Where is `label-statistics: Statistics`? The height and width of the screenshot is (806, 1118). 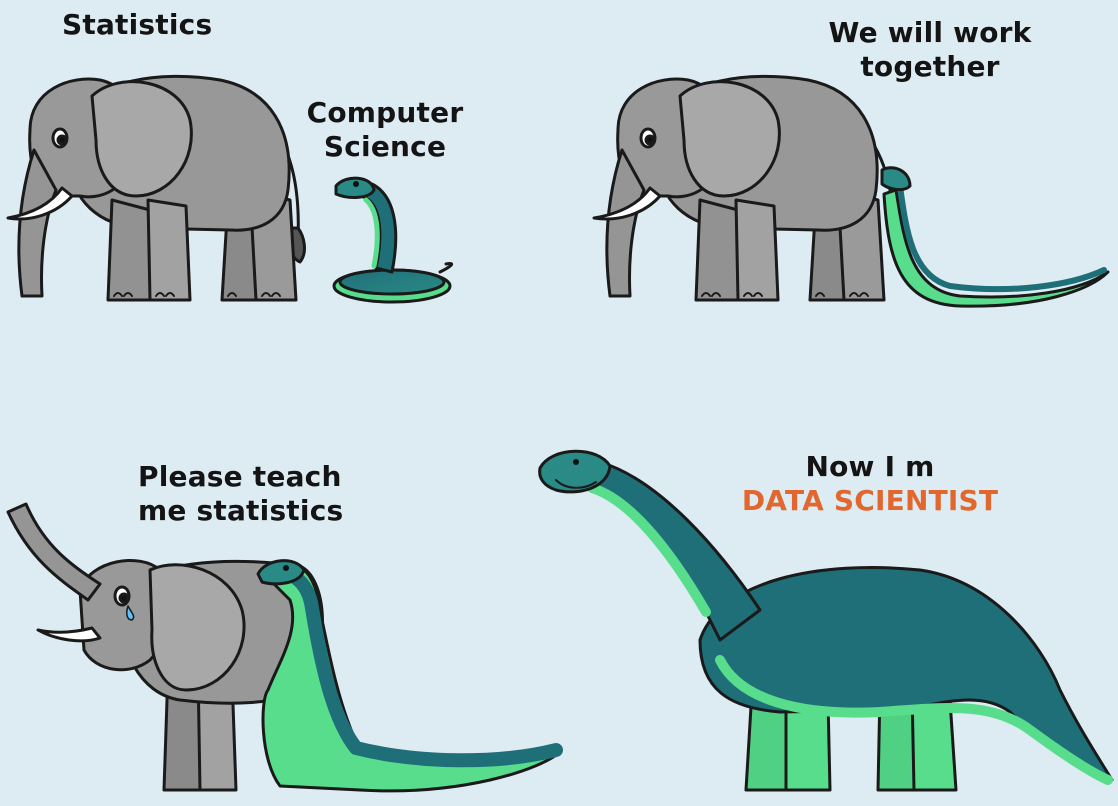 label-statistics: Statistics is located at coordinates (137, 25).